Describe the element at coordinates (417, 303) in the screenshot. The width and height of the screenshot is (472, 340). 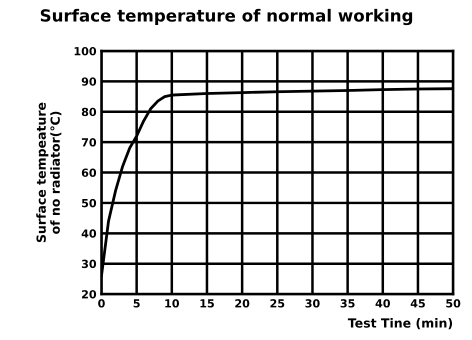
I see `x-tick-label: 45` at that location.